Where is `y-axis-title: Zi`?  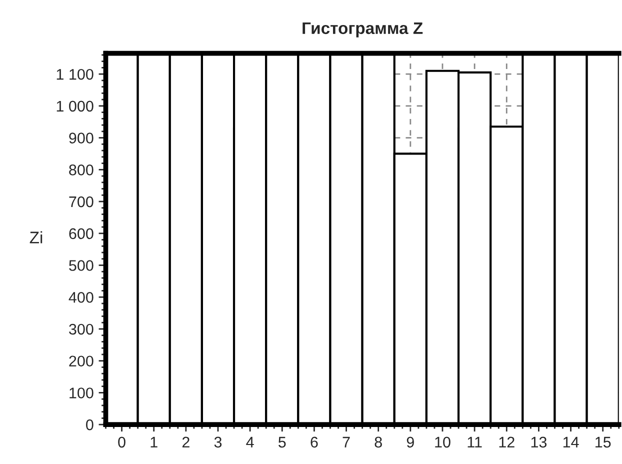
y-axis-title: Zi is located at coordinates (36, 237).